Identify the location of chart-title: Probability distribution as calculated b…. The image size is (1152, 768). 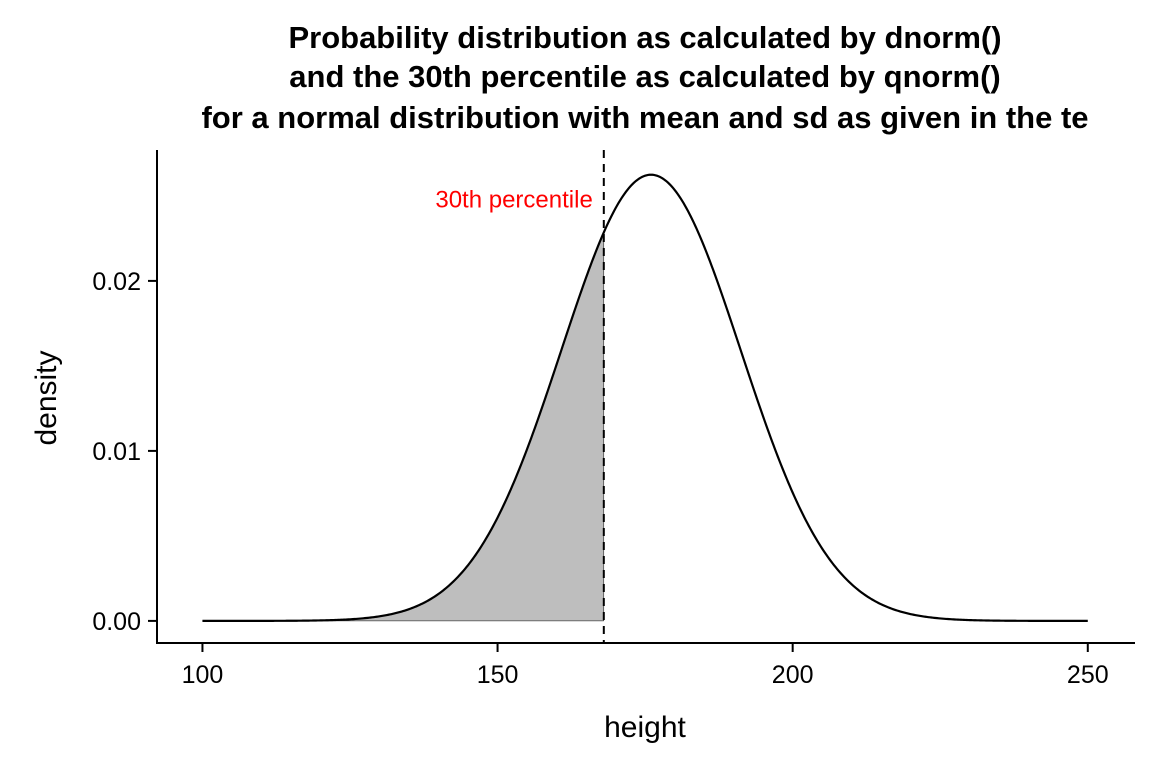
(644, 77).